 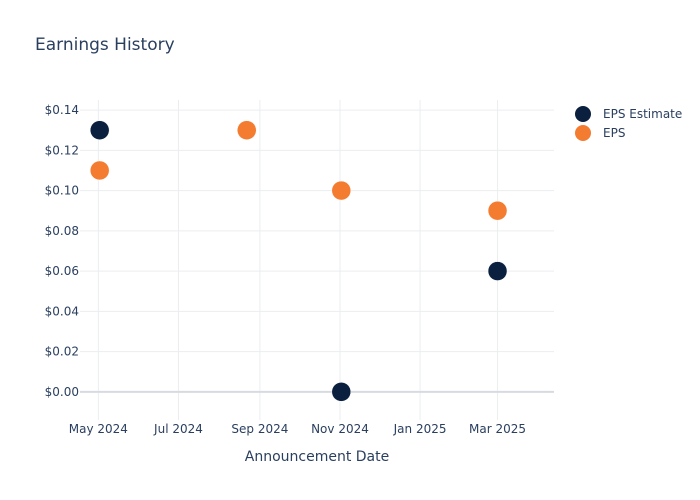 I want to click on x-tick-label: Jul 2024, so click(x=178, y=429).